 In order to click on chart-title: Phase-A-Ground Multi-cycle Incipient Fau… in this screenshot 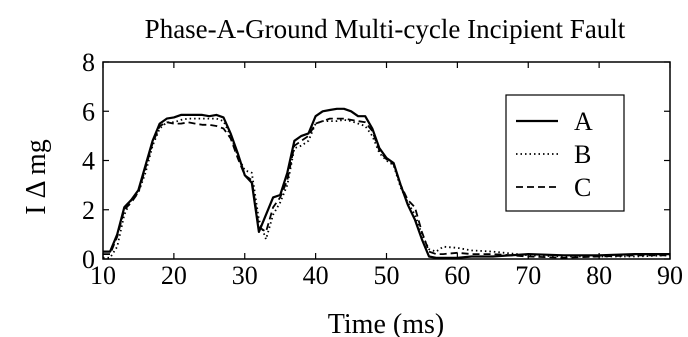, I will do `click(385, 29)`.